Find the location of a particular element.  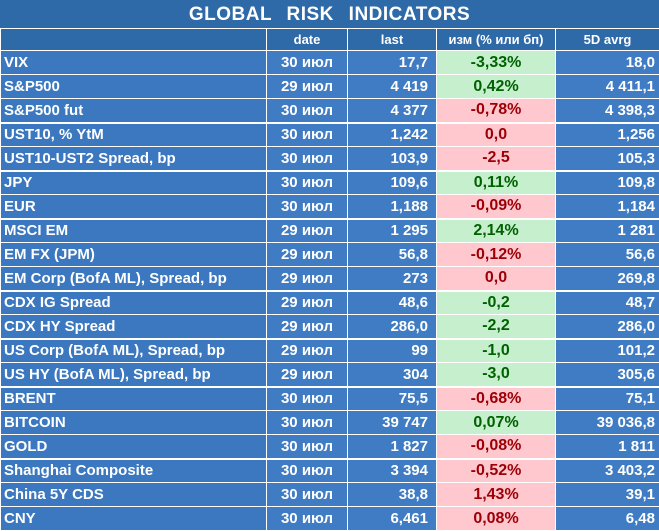

last-value-cell: 75,5 is located at coordinates (392, 399).